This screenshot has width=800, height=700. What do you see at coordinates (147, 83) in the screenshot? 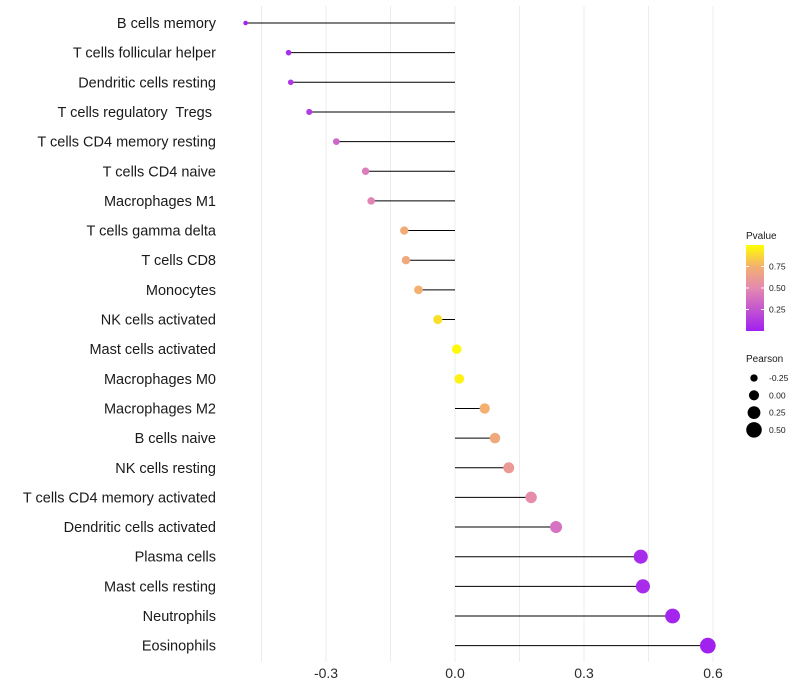
I see `category-label: Dendritic cells resting` at bounding box center [147, 83].